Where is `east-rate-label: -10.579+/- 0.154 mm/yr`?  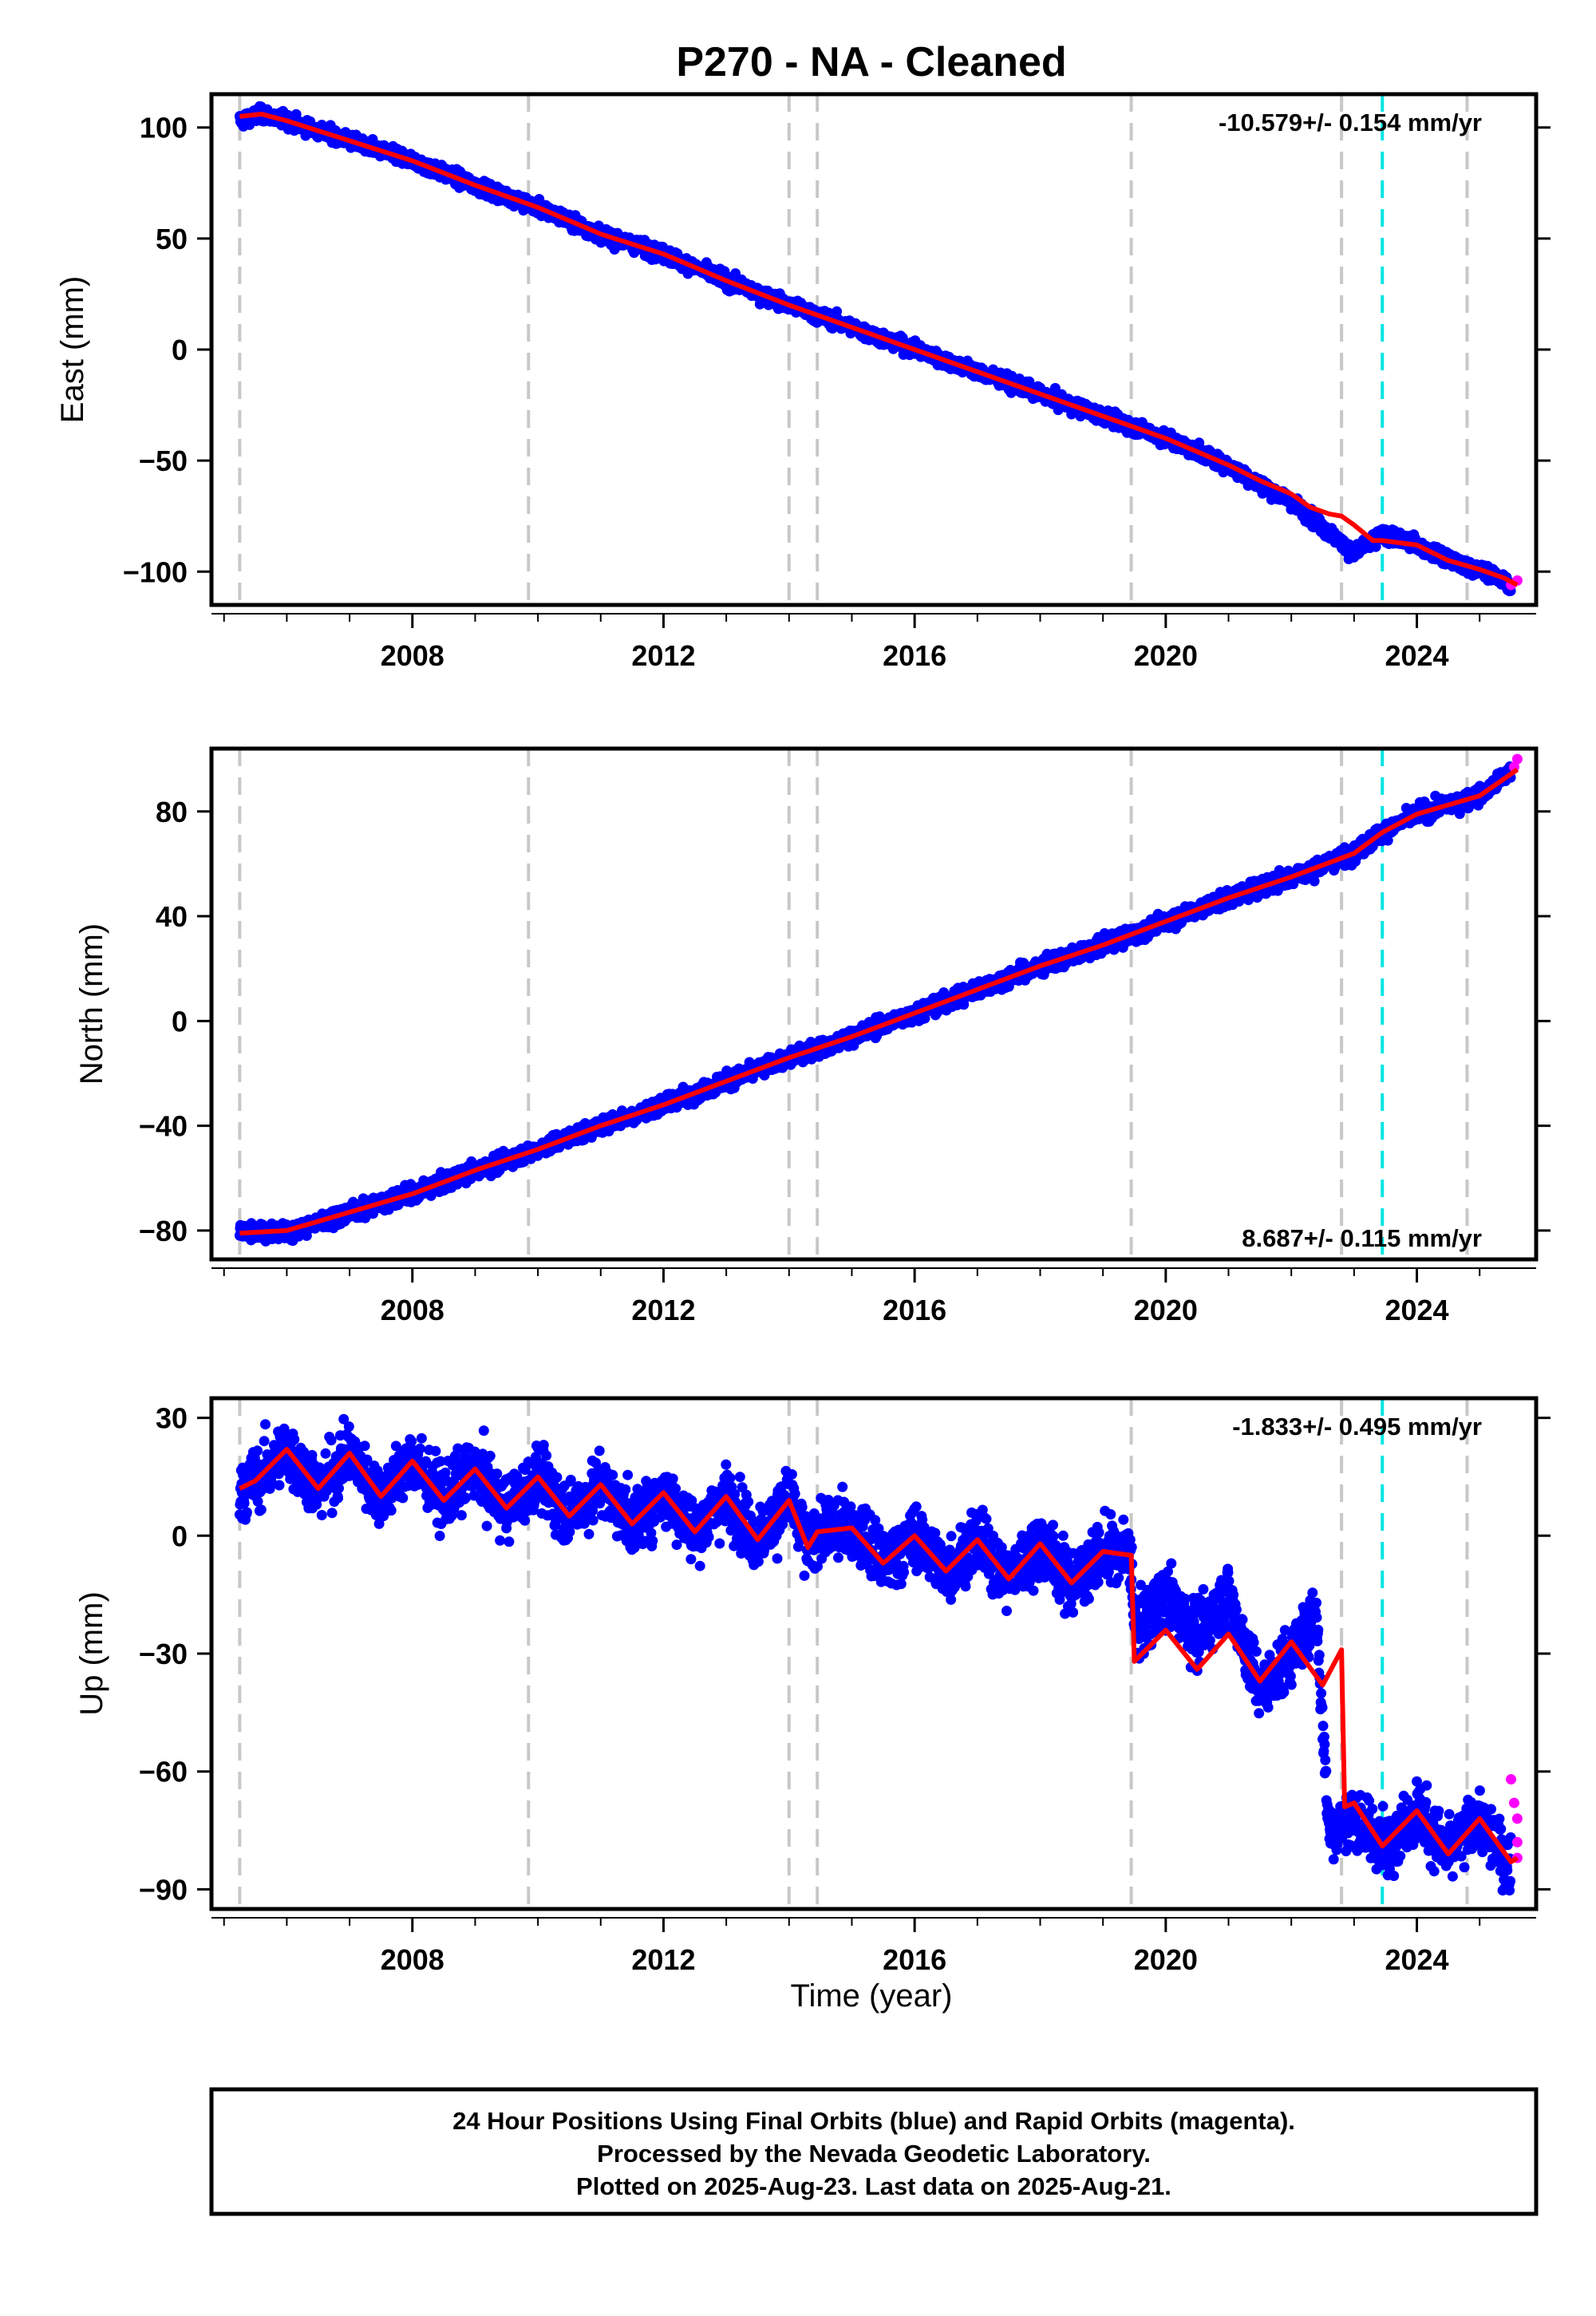 east-rate-label: -10.579+/- 0.154 mm/yr is located at coordinates (1350, 122).